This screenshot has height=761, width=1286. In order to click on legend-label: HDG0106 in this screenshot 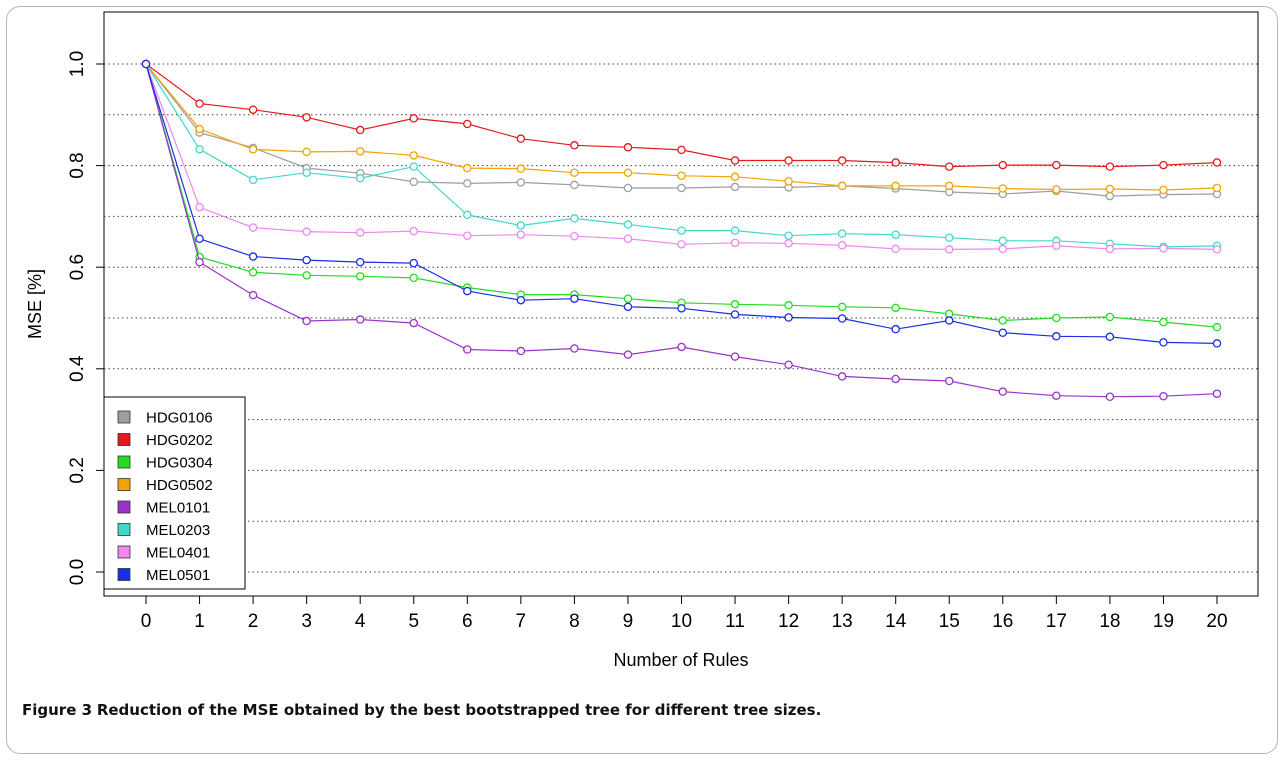, I will do `click(179, 418)`.